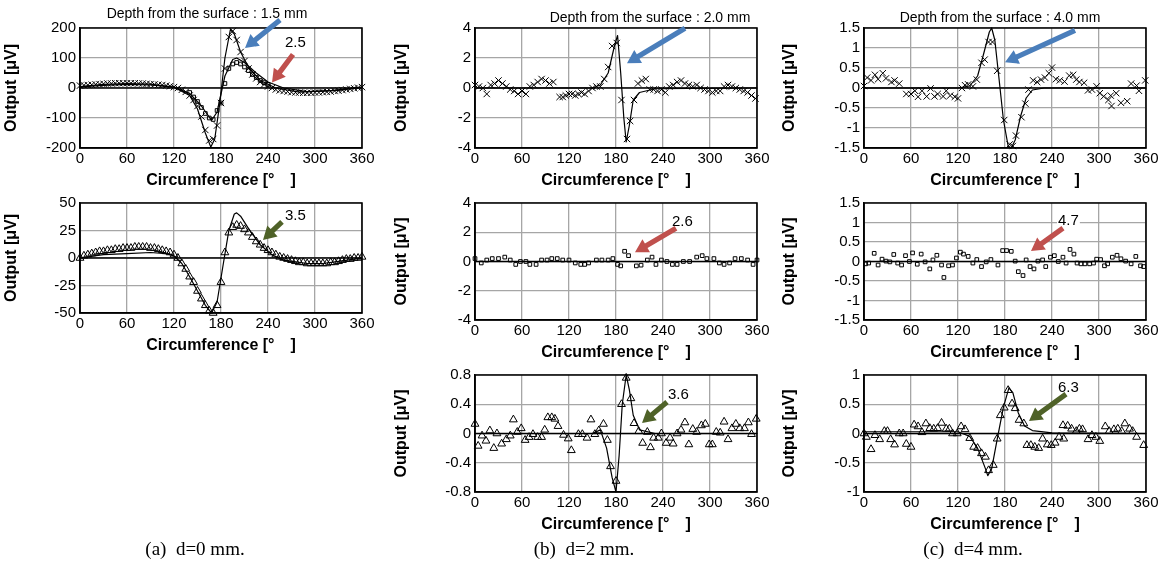 The height and width of the screenshot is (575, 1168). What do you see at coordinates (65, 284) in the screenshot?
I see `y-tick-label: -25` at bounding box center [65, 284].